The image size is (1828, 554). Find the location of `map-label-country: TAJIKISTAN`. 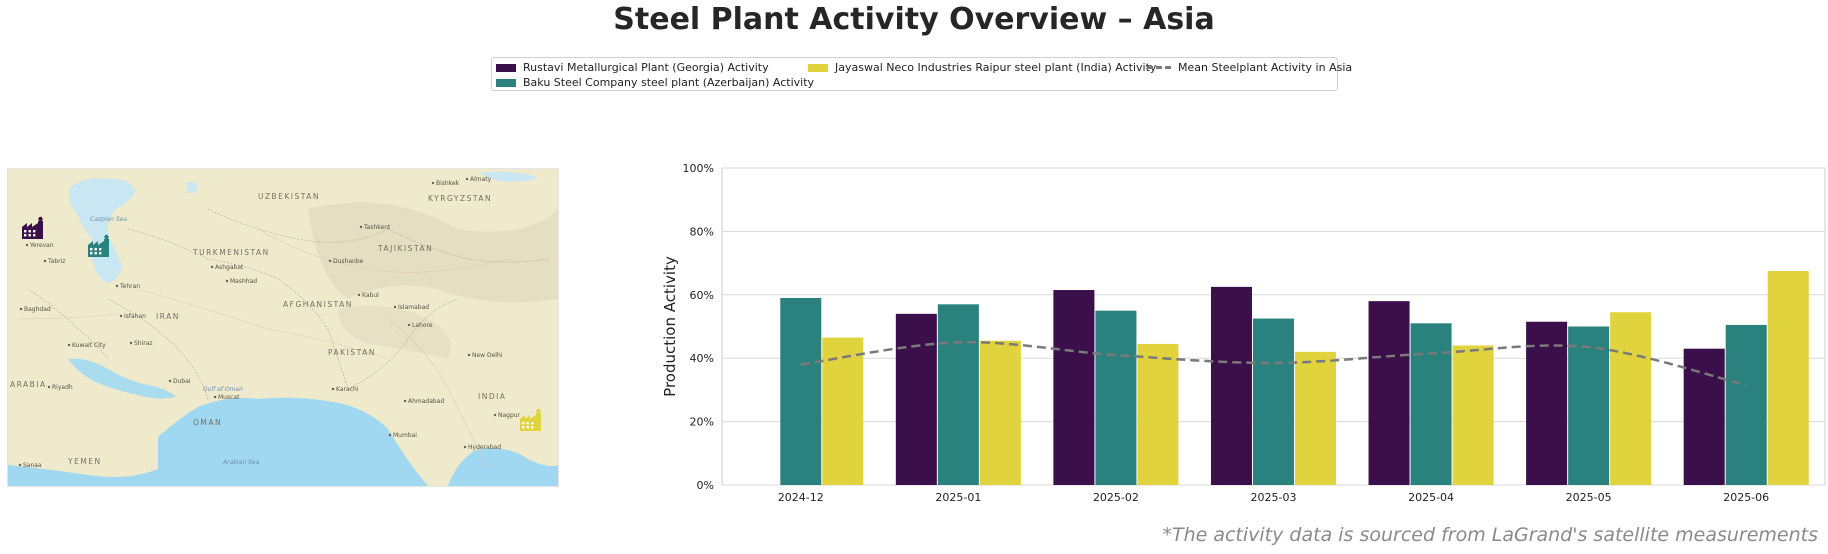

map-label-country: TAJIKISTAN is located at coordinates (405, 248).